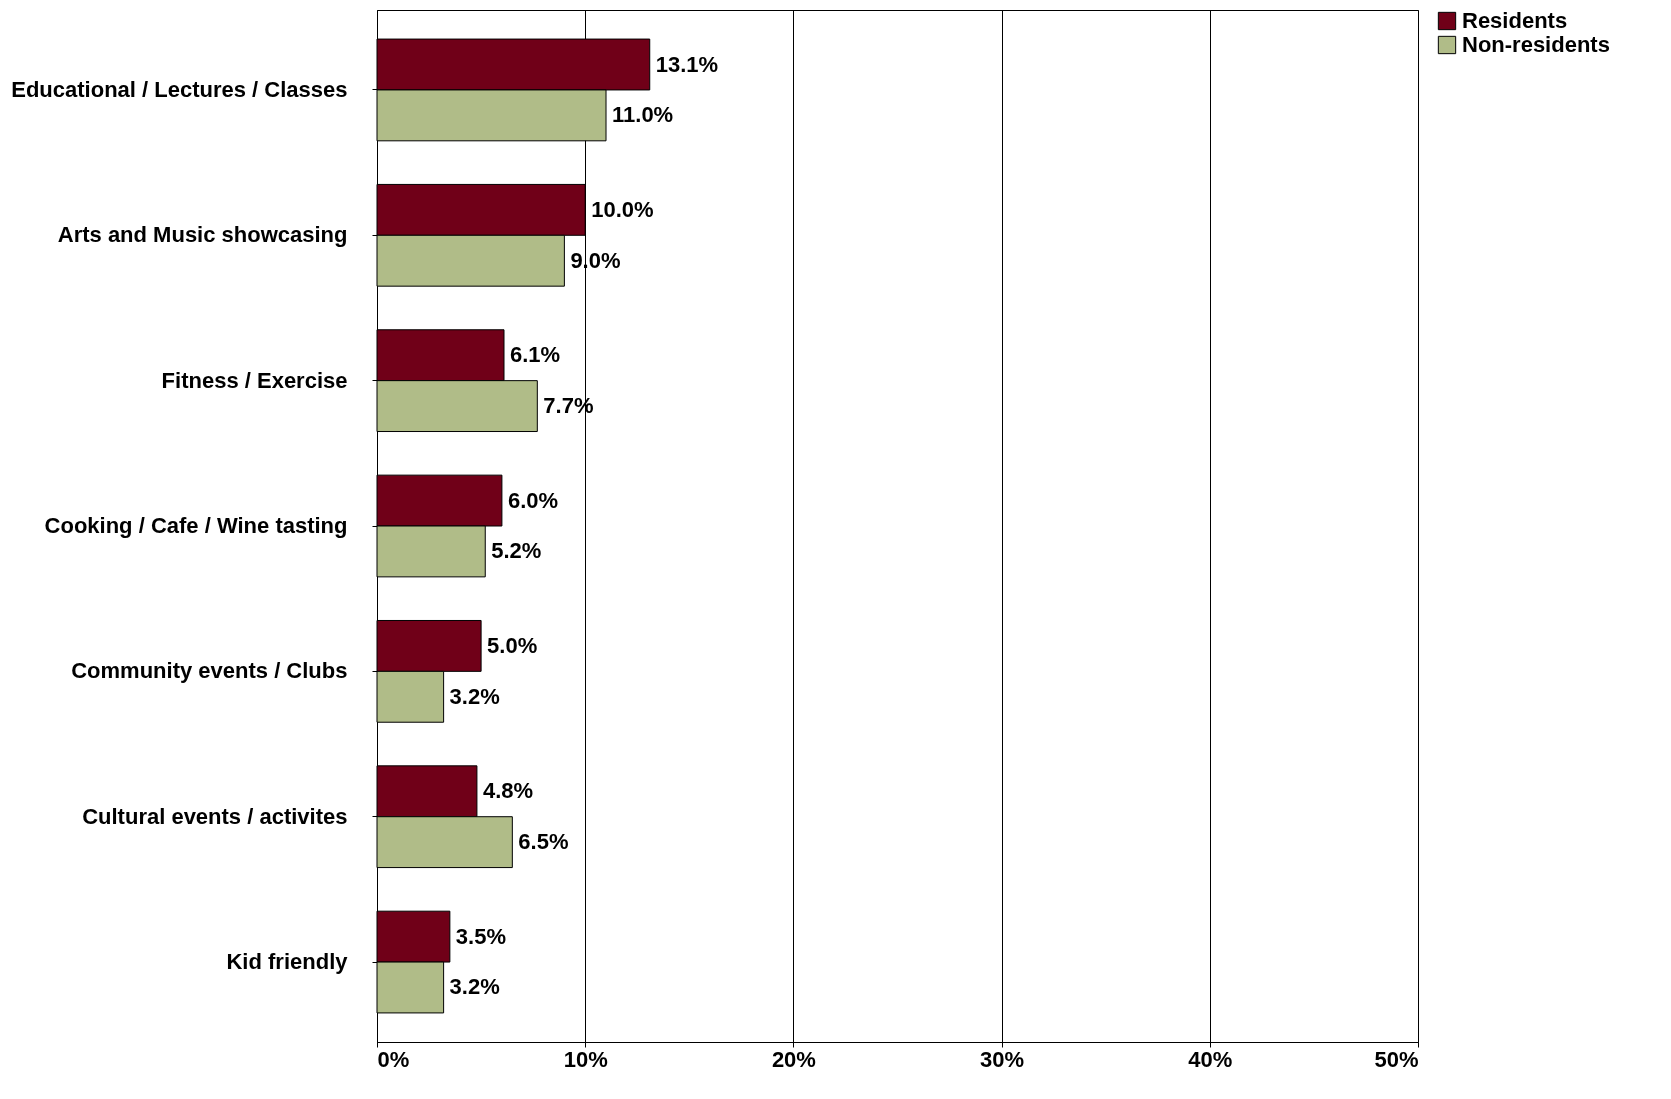 The height and width of the screenshot is (1099, 1671). I want to click on data-label: 3.5%, so click(481, 936).